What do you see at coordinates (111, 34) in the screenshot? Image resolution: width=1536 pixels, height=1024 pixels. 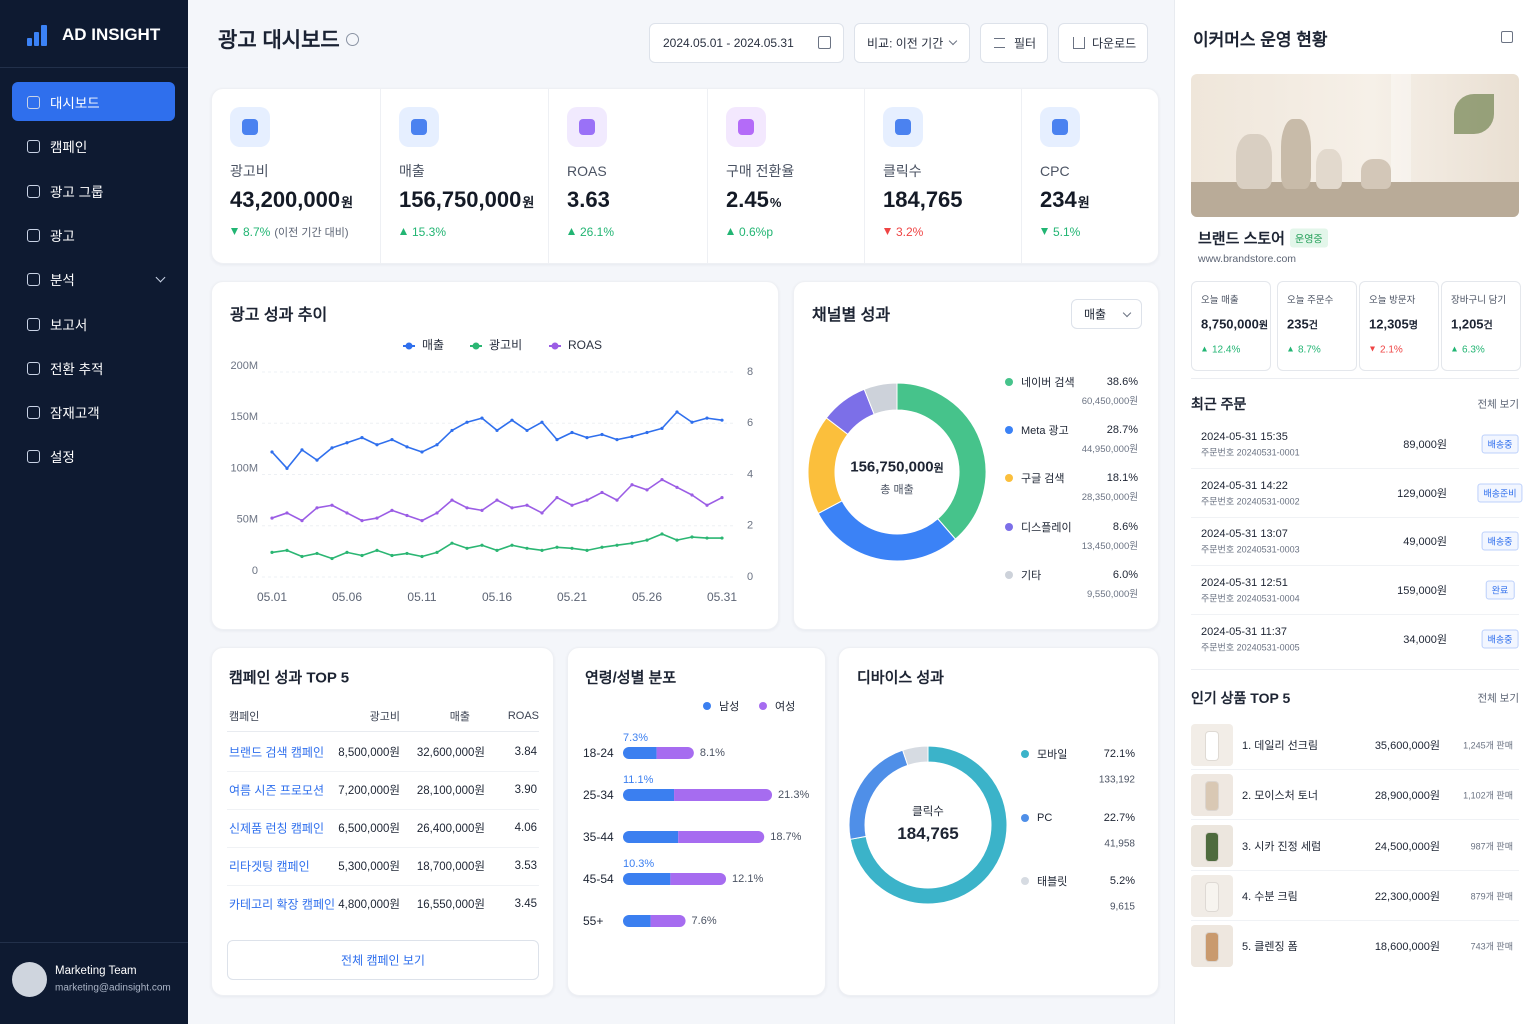 I see `brand-name: AD INSIGHT` at bounding box center [111, 34].